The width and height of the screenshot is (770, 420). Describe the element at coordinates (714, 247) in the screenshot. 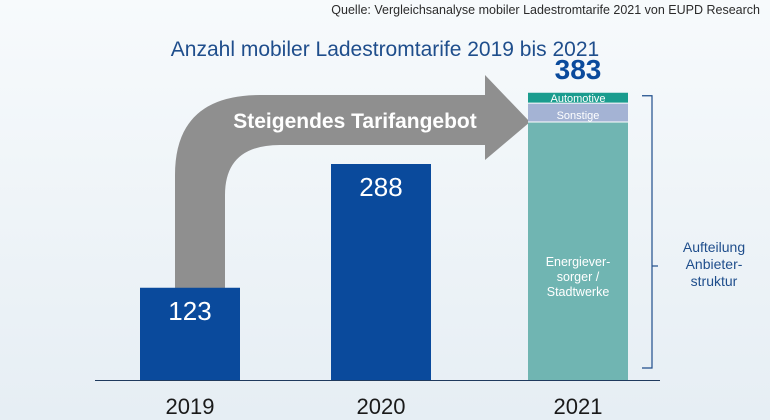

I see `bracket-label-line: Aufteilung` at that location.